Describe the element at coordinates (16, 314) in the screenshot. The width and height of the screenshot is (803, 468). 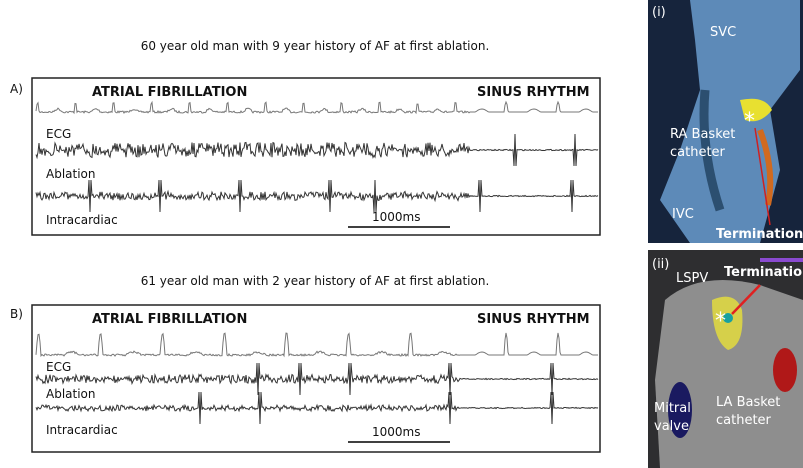
I see `panel-label: B)` at that location.